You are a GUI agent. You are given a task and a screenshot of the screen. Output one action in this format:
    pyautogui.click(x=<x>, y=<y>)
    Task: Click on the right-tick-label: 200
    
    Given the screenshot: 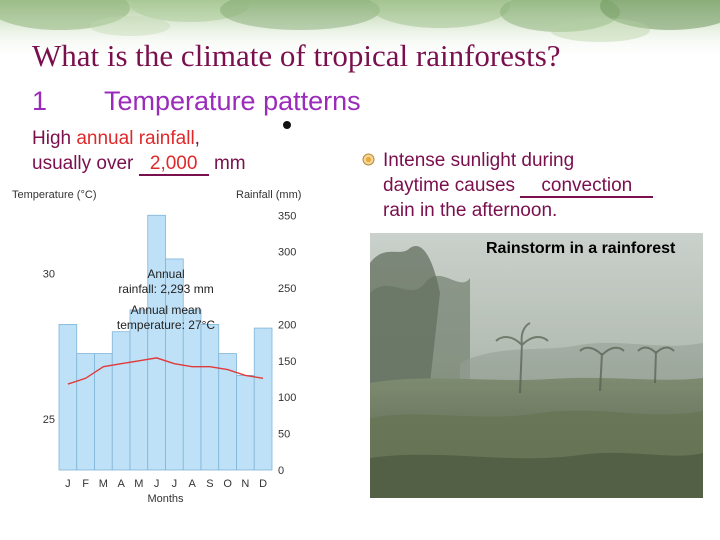 What is the action you would take?
    pyautogui.click(x=287, y=325)
    